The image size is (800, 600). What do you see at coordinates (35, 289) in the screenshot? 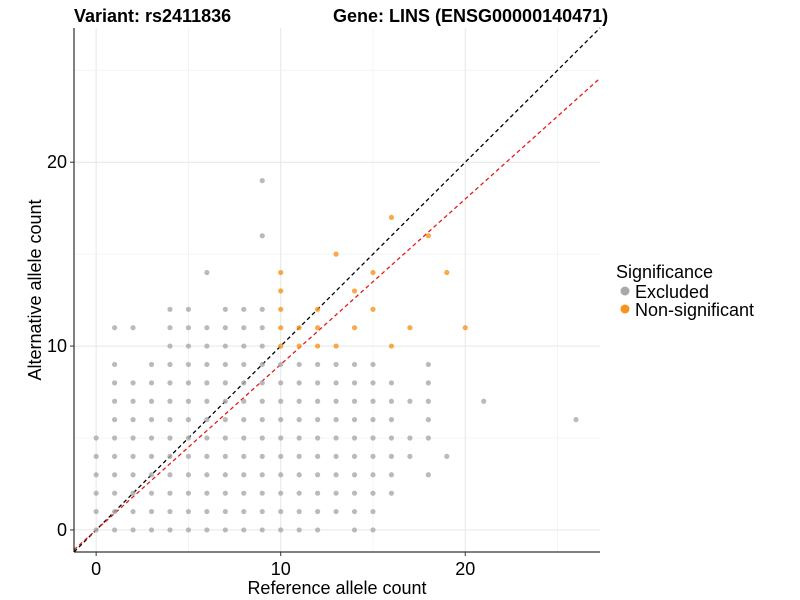
I see `y-axis-label: Alternative allele count` at bounding box center [35, 289].